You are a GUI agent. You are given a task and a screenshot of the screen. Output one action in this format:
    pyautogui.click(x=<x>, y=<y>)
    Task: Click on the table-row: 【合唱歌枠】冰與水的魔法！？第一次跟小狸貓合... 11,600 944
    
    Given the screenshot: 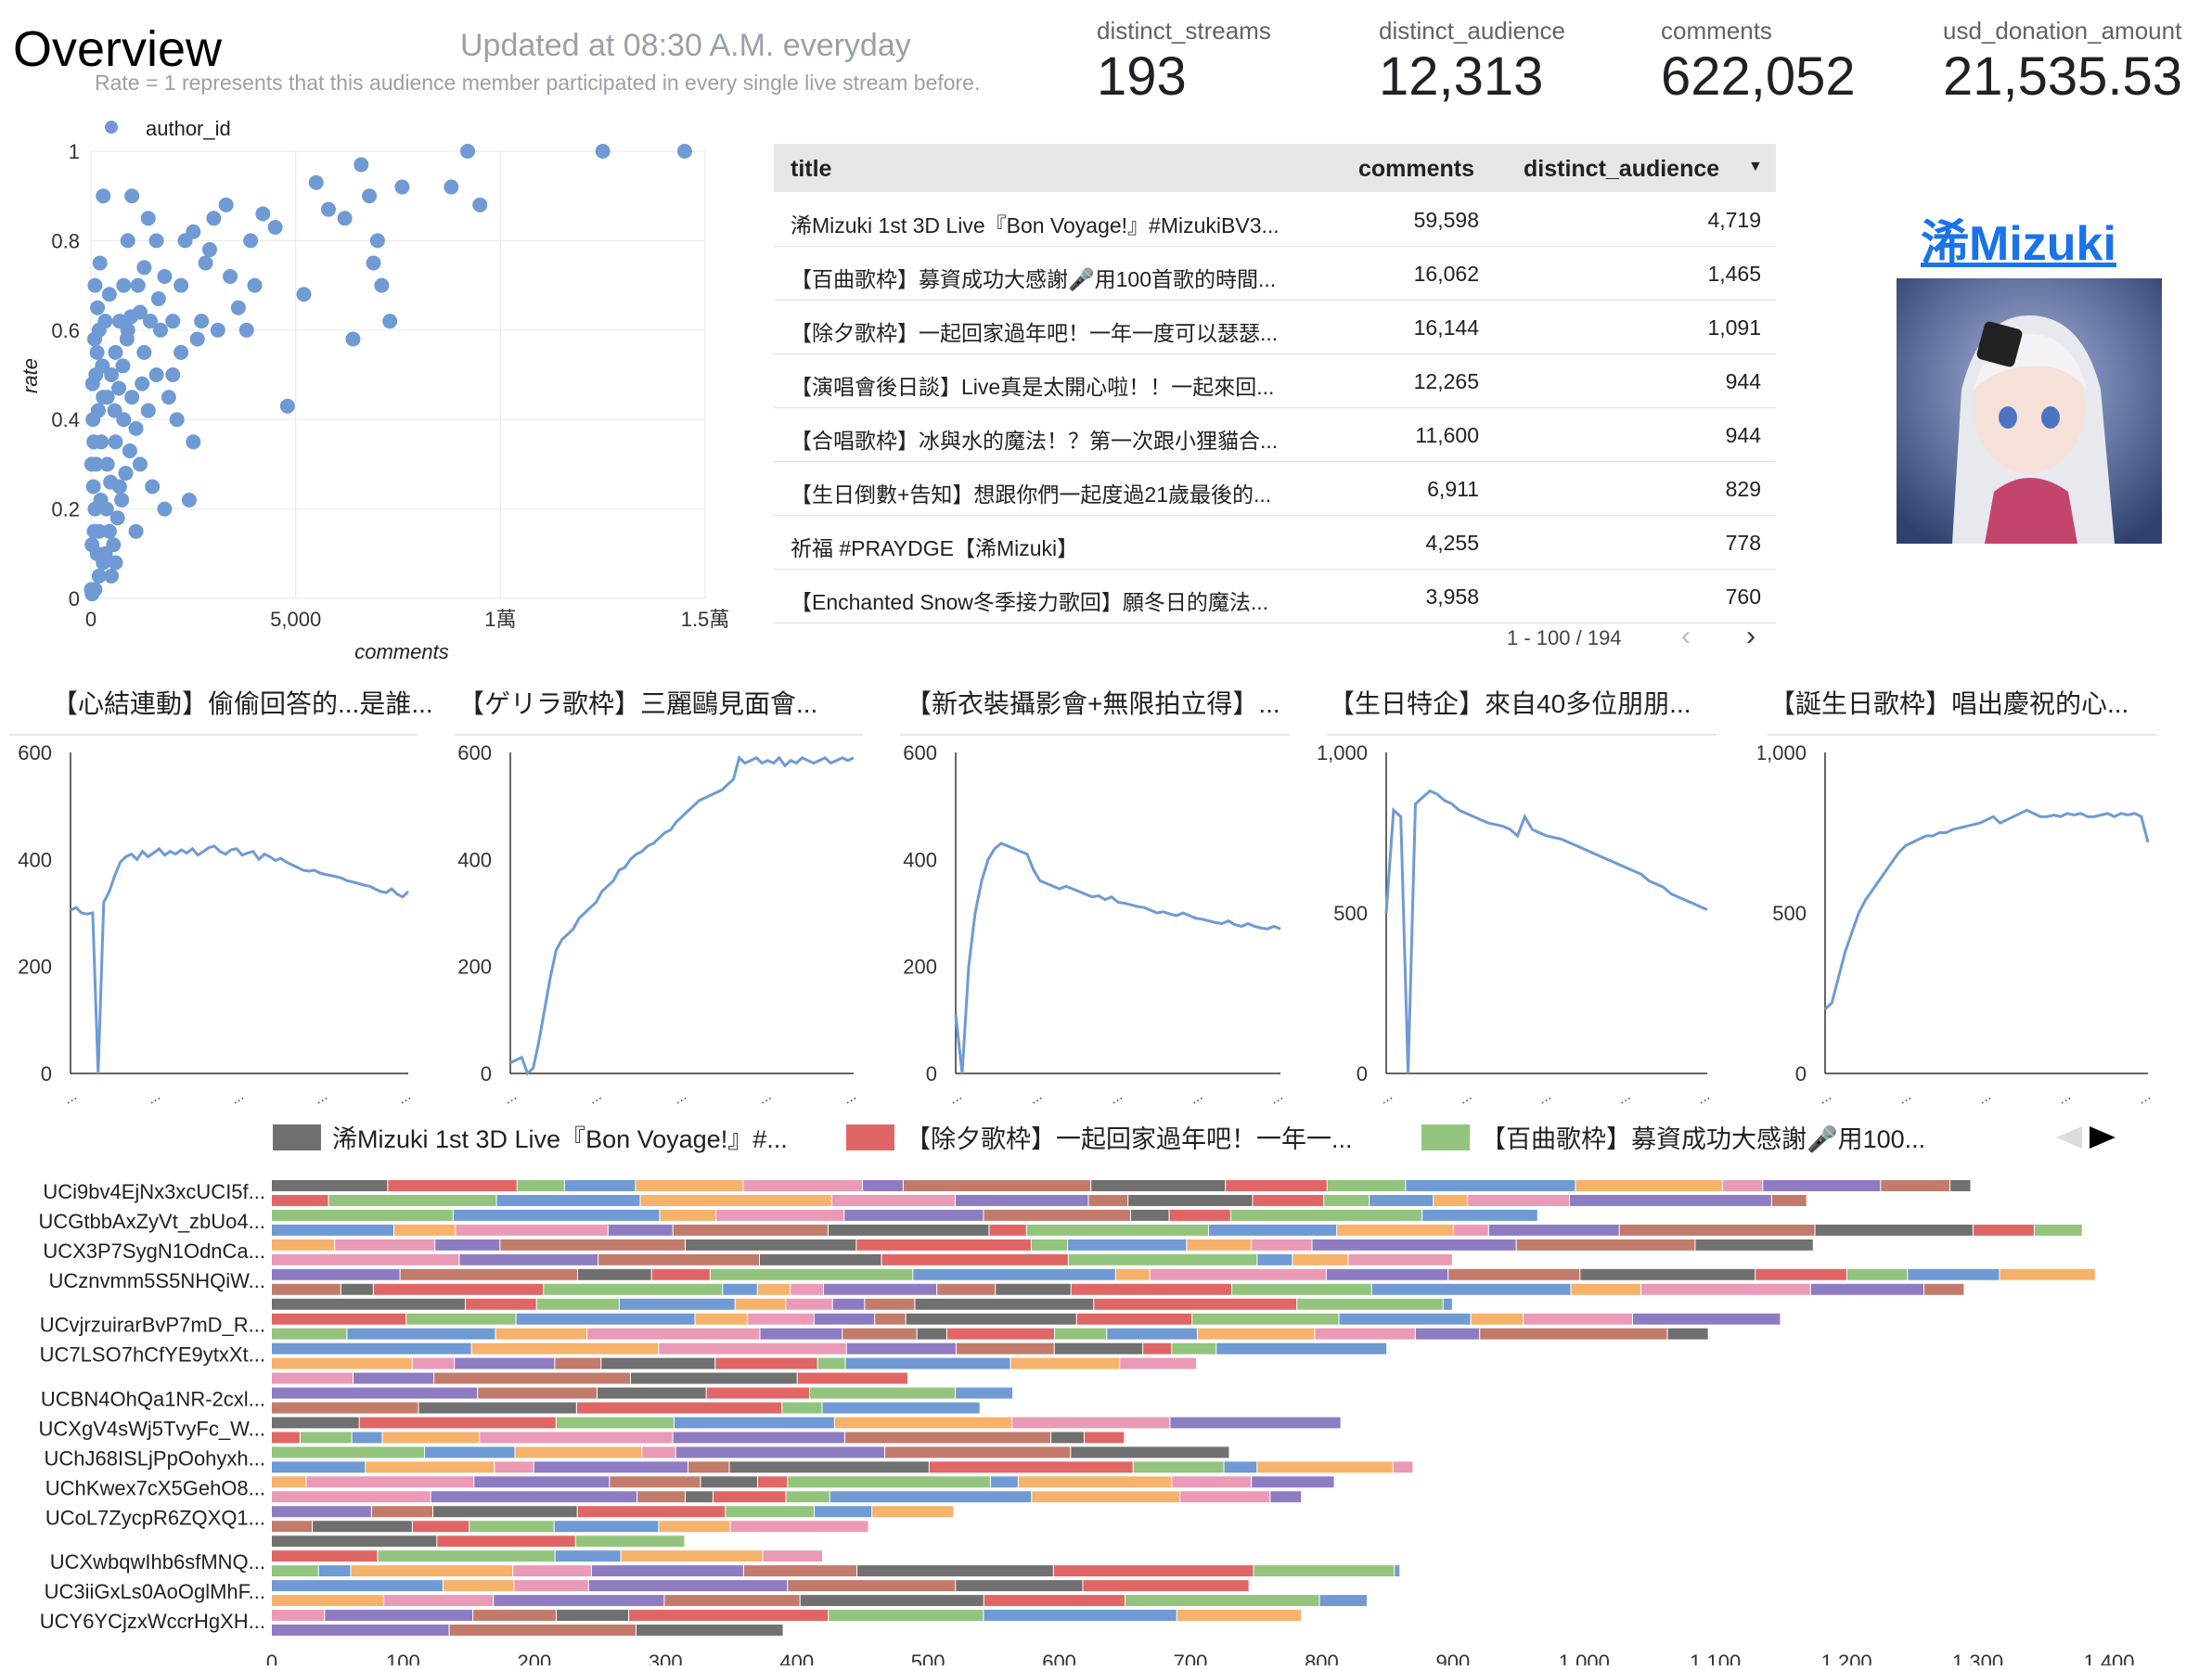 What is the action you would take?
    pyautogui.click(x=1275, y=435)
    